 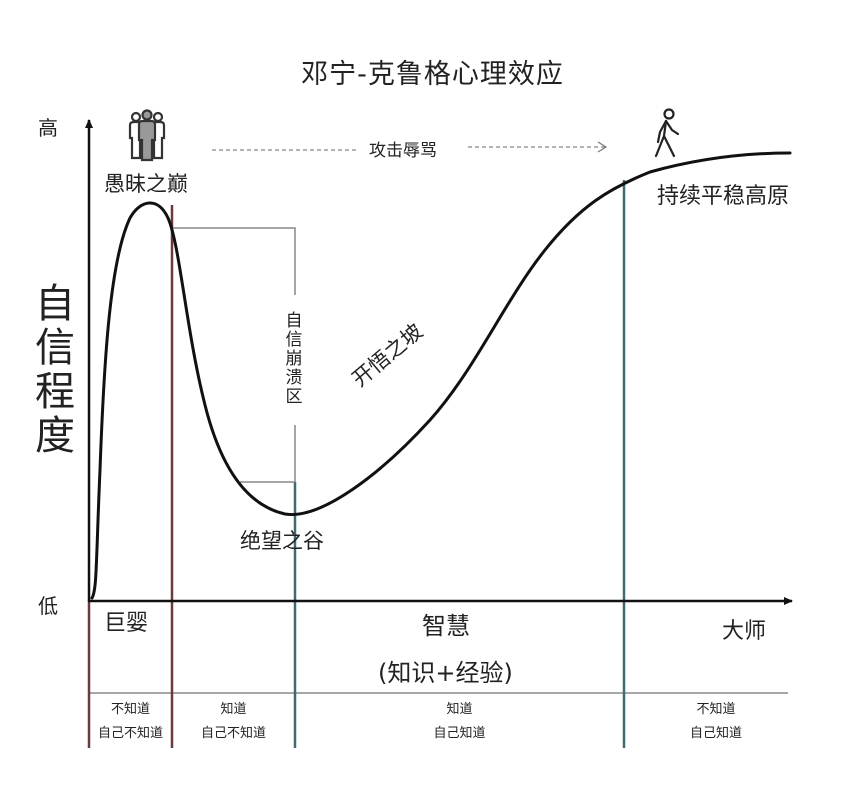 I want to click on y-axis-title: 自信程度, so click(x=55, y=370).